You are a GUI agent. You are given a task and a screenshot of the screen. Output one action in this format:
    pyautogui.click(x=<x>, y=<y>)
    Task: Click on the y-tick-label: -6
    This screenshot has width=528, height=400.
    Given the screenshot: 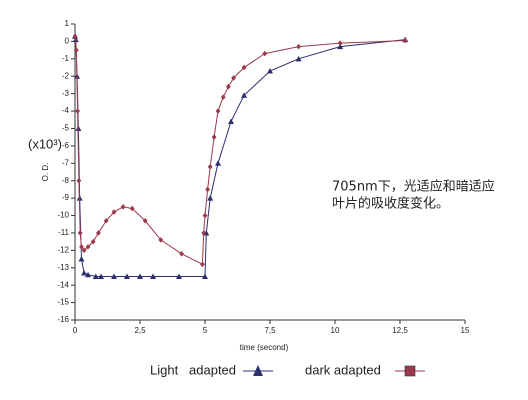 What is the action you would take?
    pyautogui.click(x=66, y=145)
    